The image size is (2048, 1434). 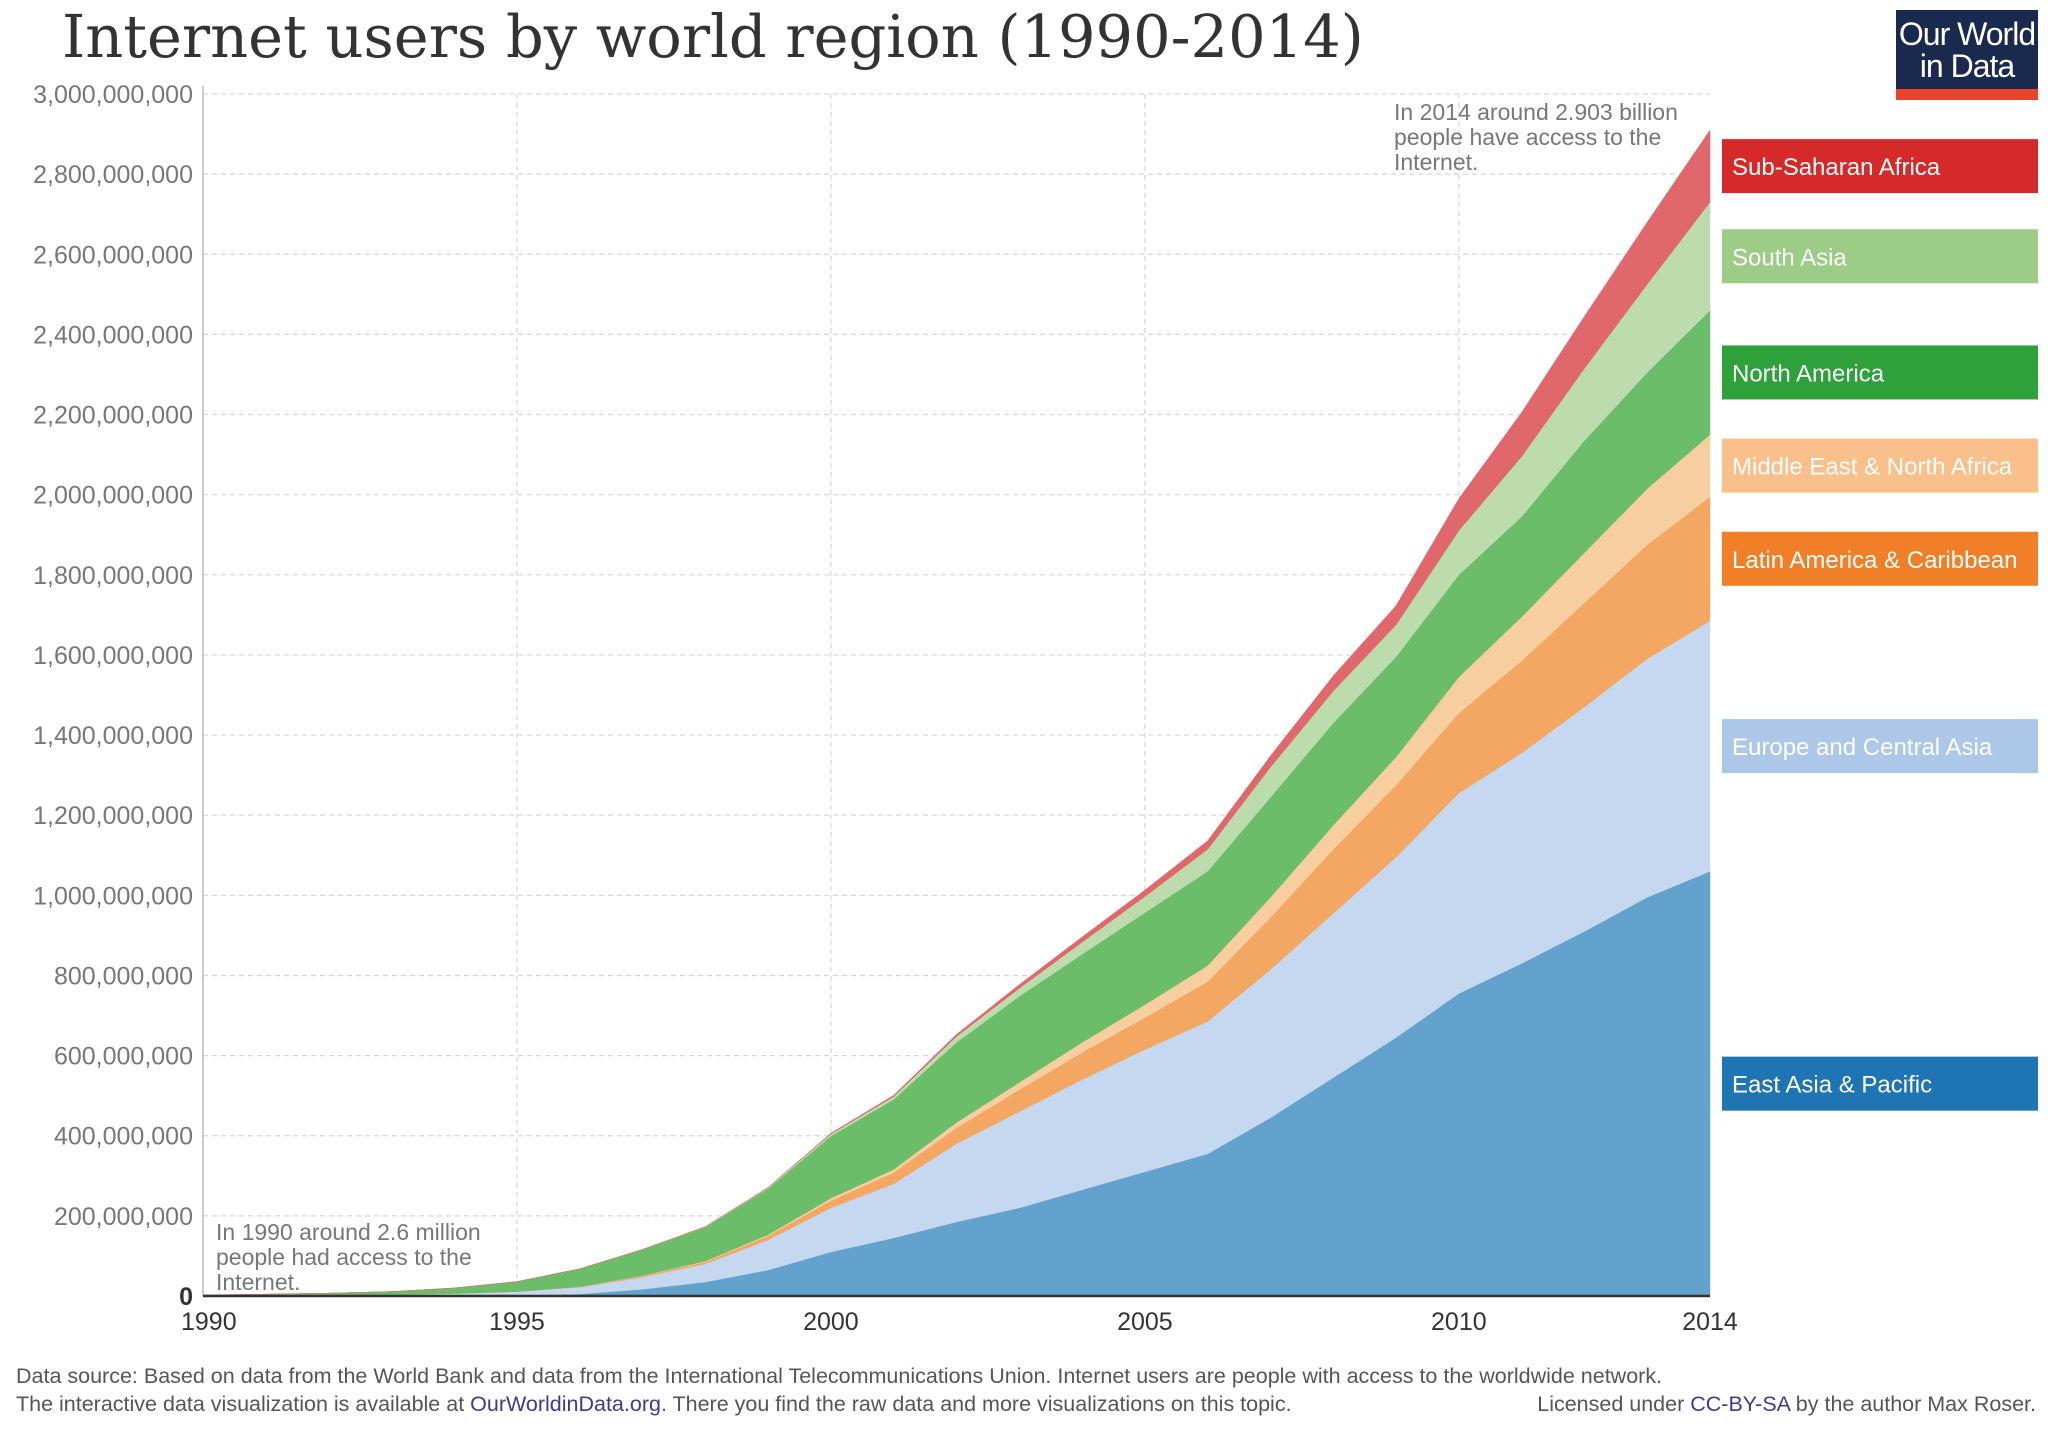 What do you see at coordinates (123, 1057) in the screenshot?
I see `y-tick-label: 600,000,000` at bounding box center [123, 1057].